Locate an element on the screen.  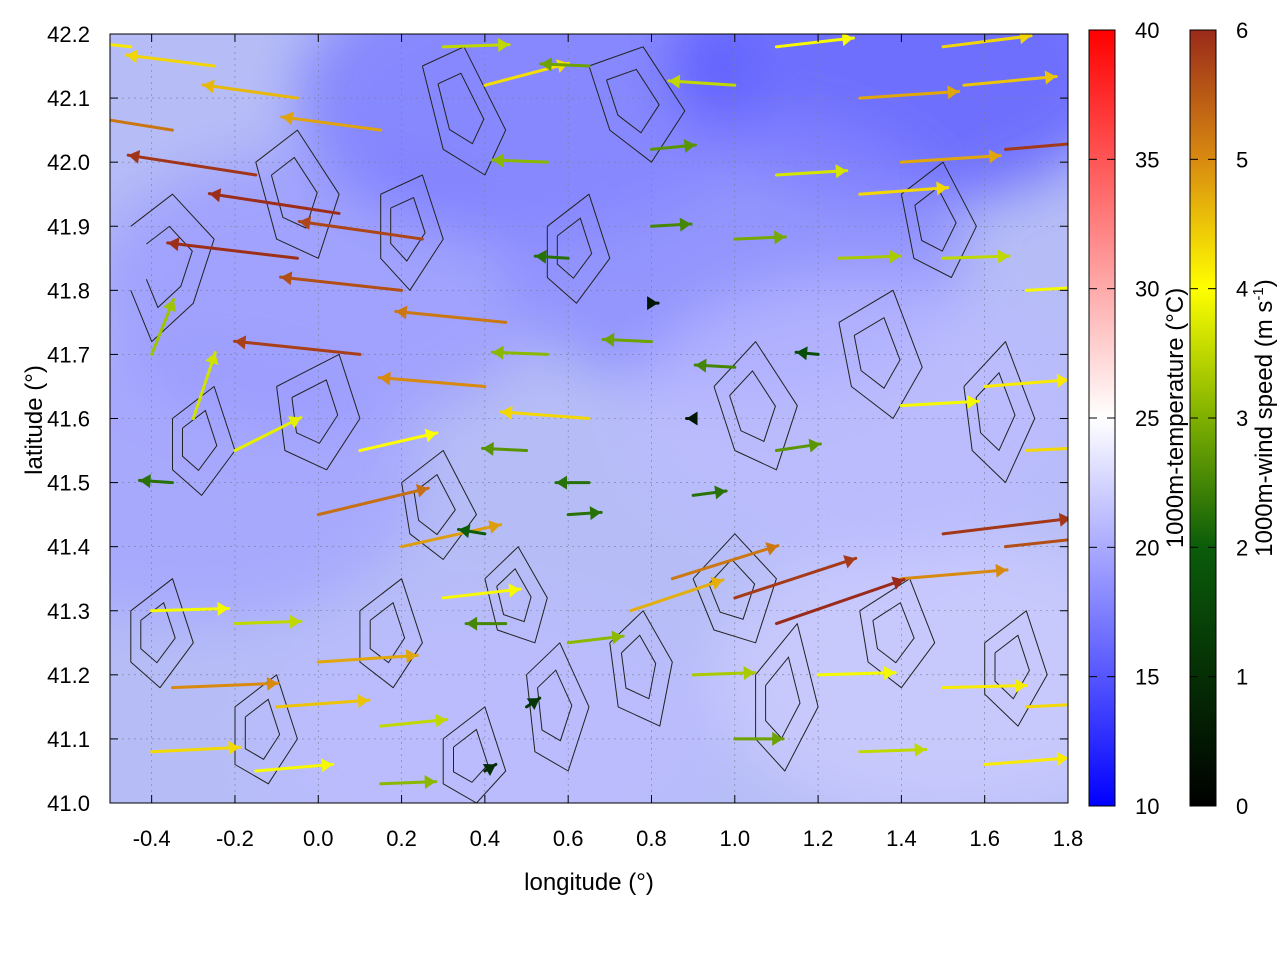
x-tick-label: -0.2 is located at coordinates (235, 838).